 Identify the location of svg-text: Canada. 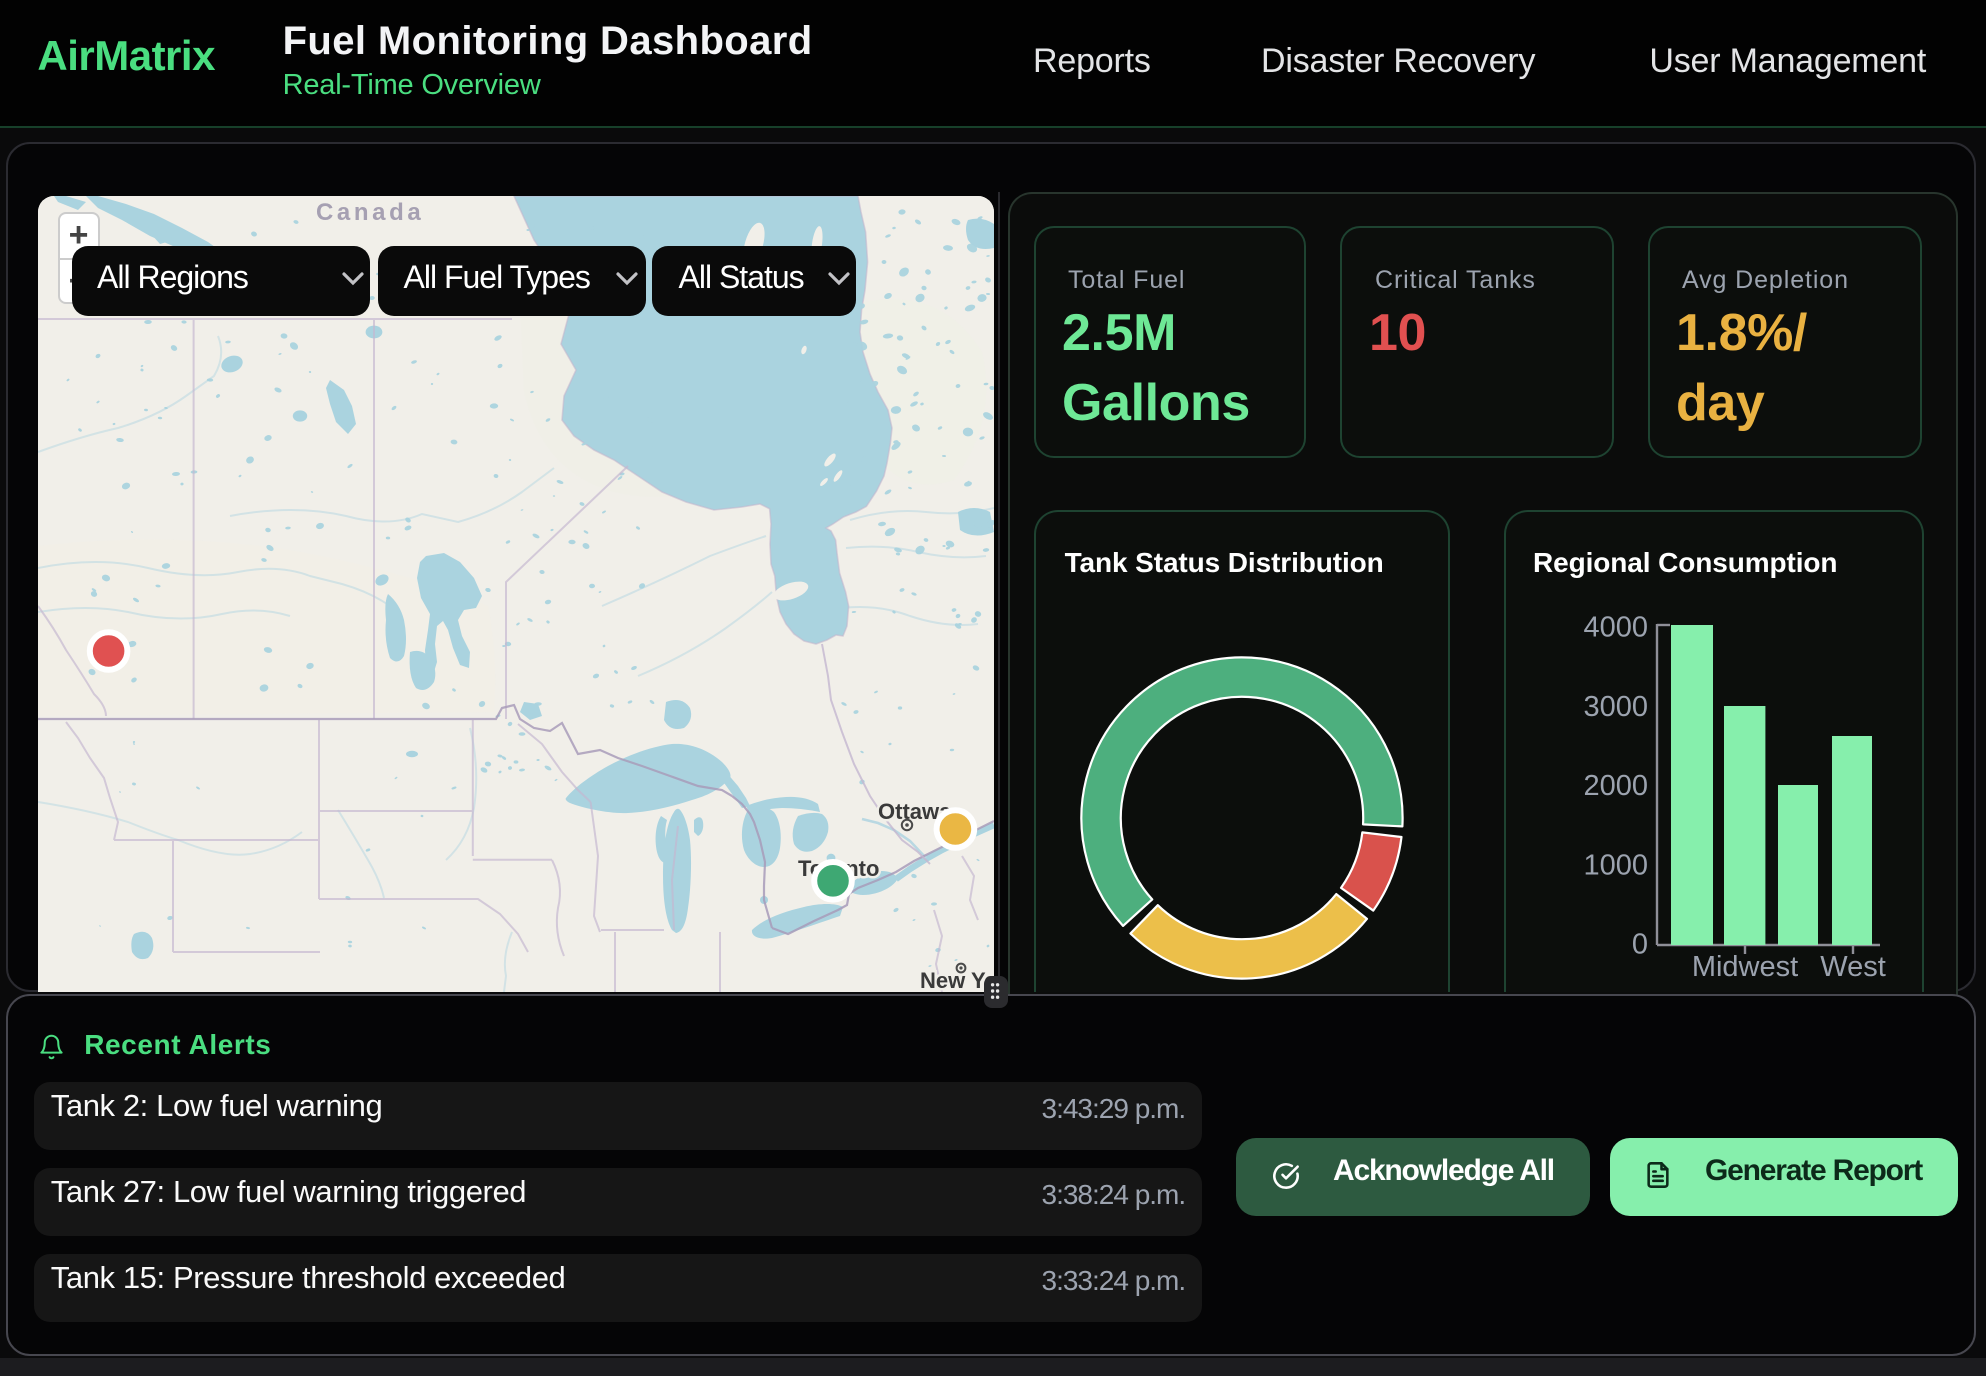
(369, 212).